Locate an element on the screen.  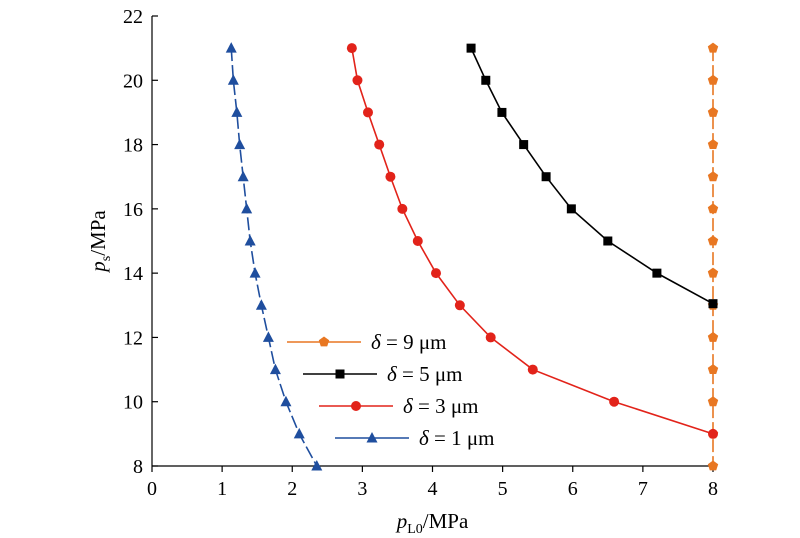
legend-label-value: = 9 μm is located at coordinates (414, 342).